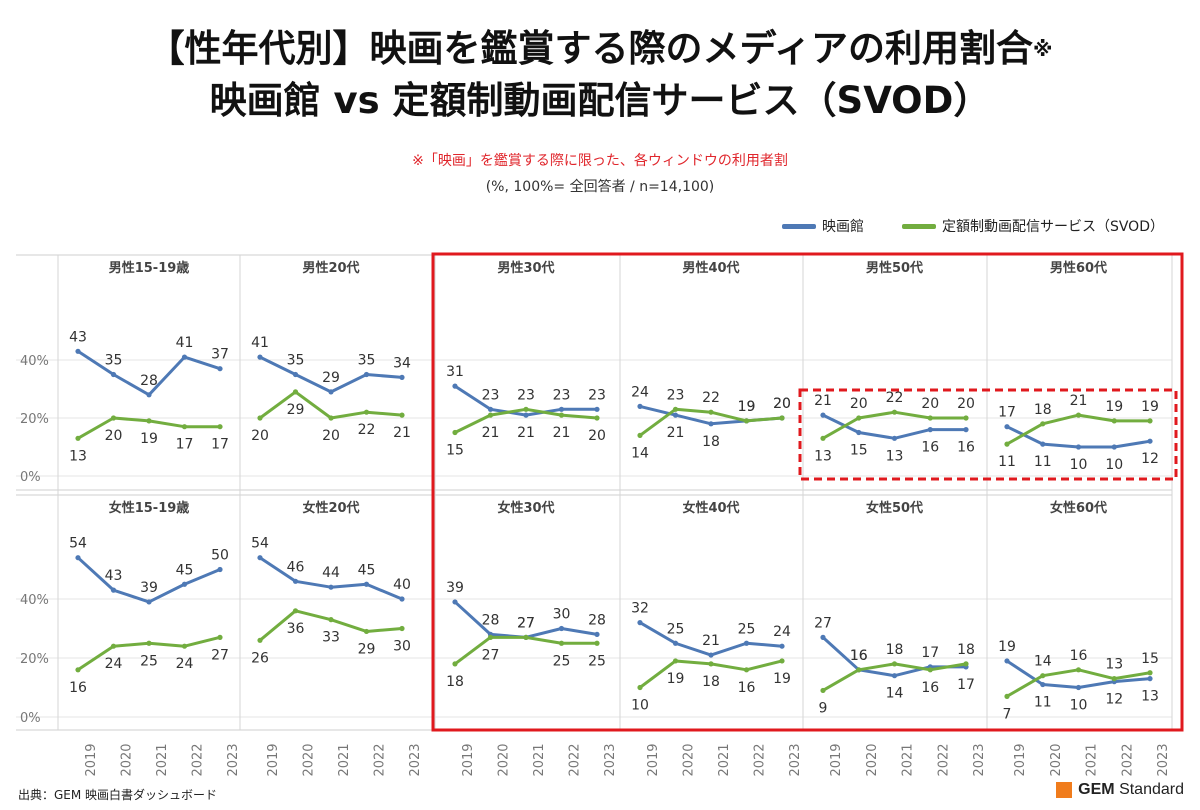 The height and width of the screenshot is (810, 1200). Describe the element at coordinates (1052, 227) in the screenshot. I see `legend-label-svod: 定額制動画配信サービス（SVOD）` at that location.